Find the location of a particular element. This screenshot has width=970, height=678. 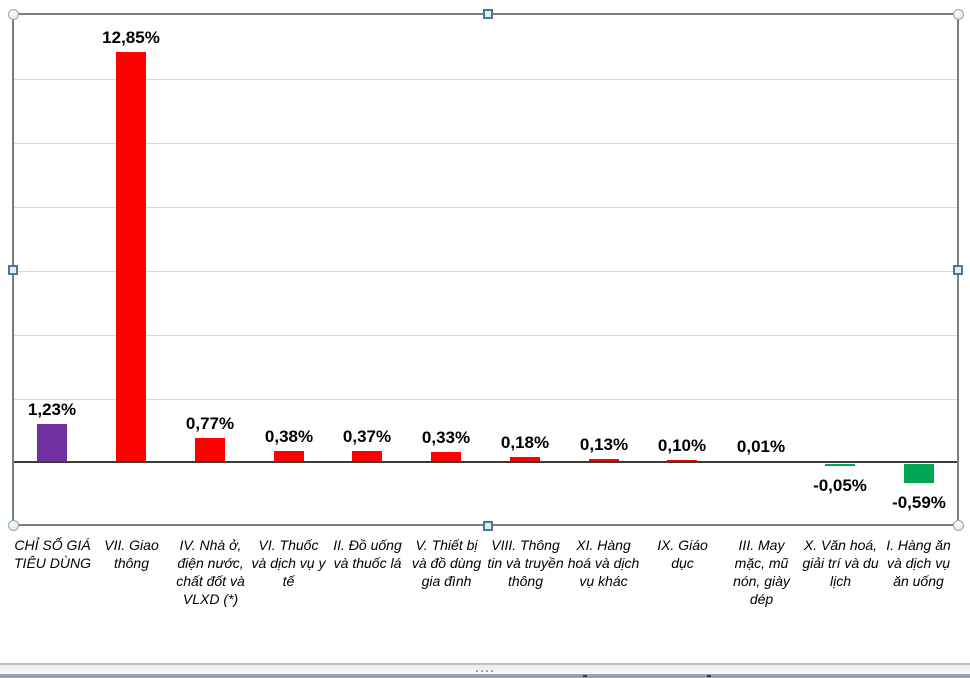

category-label: CHỈ SỐ GIÁ TIÊU DÙNG is located at coordinates (52, 554).